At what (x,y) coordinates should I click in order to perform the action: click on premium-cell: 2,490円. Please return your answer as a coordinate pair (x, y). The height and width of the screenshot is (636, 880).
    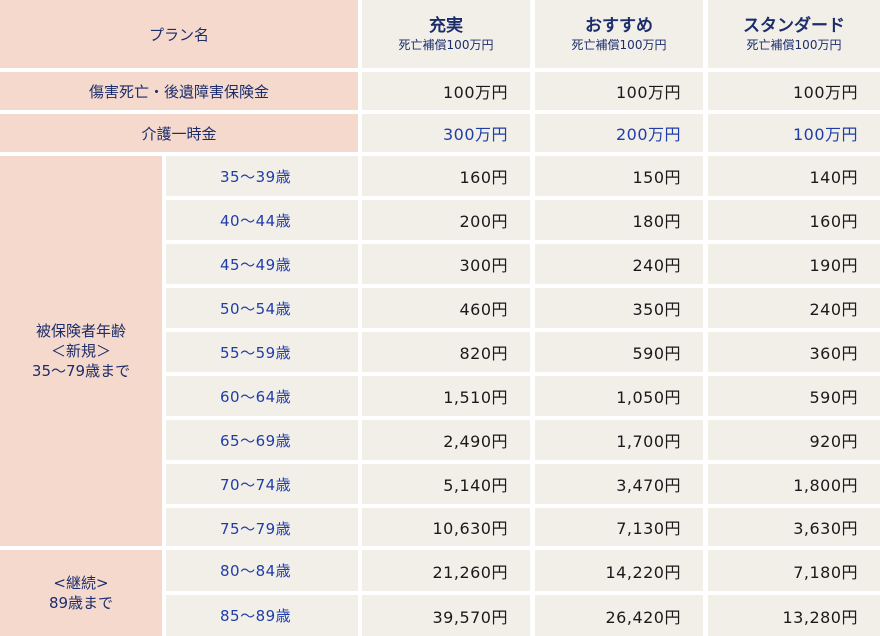
    Looking at the image, I should click on (446, 440).